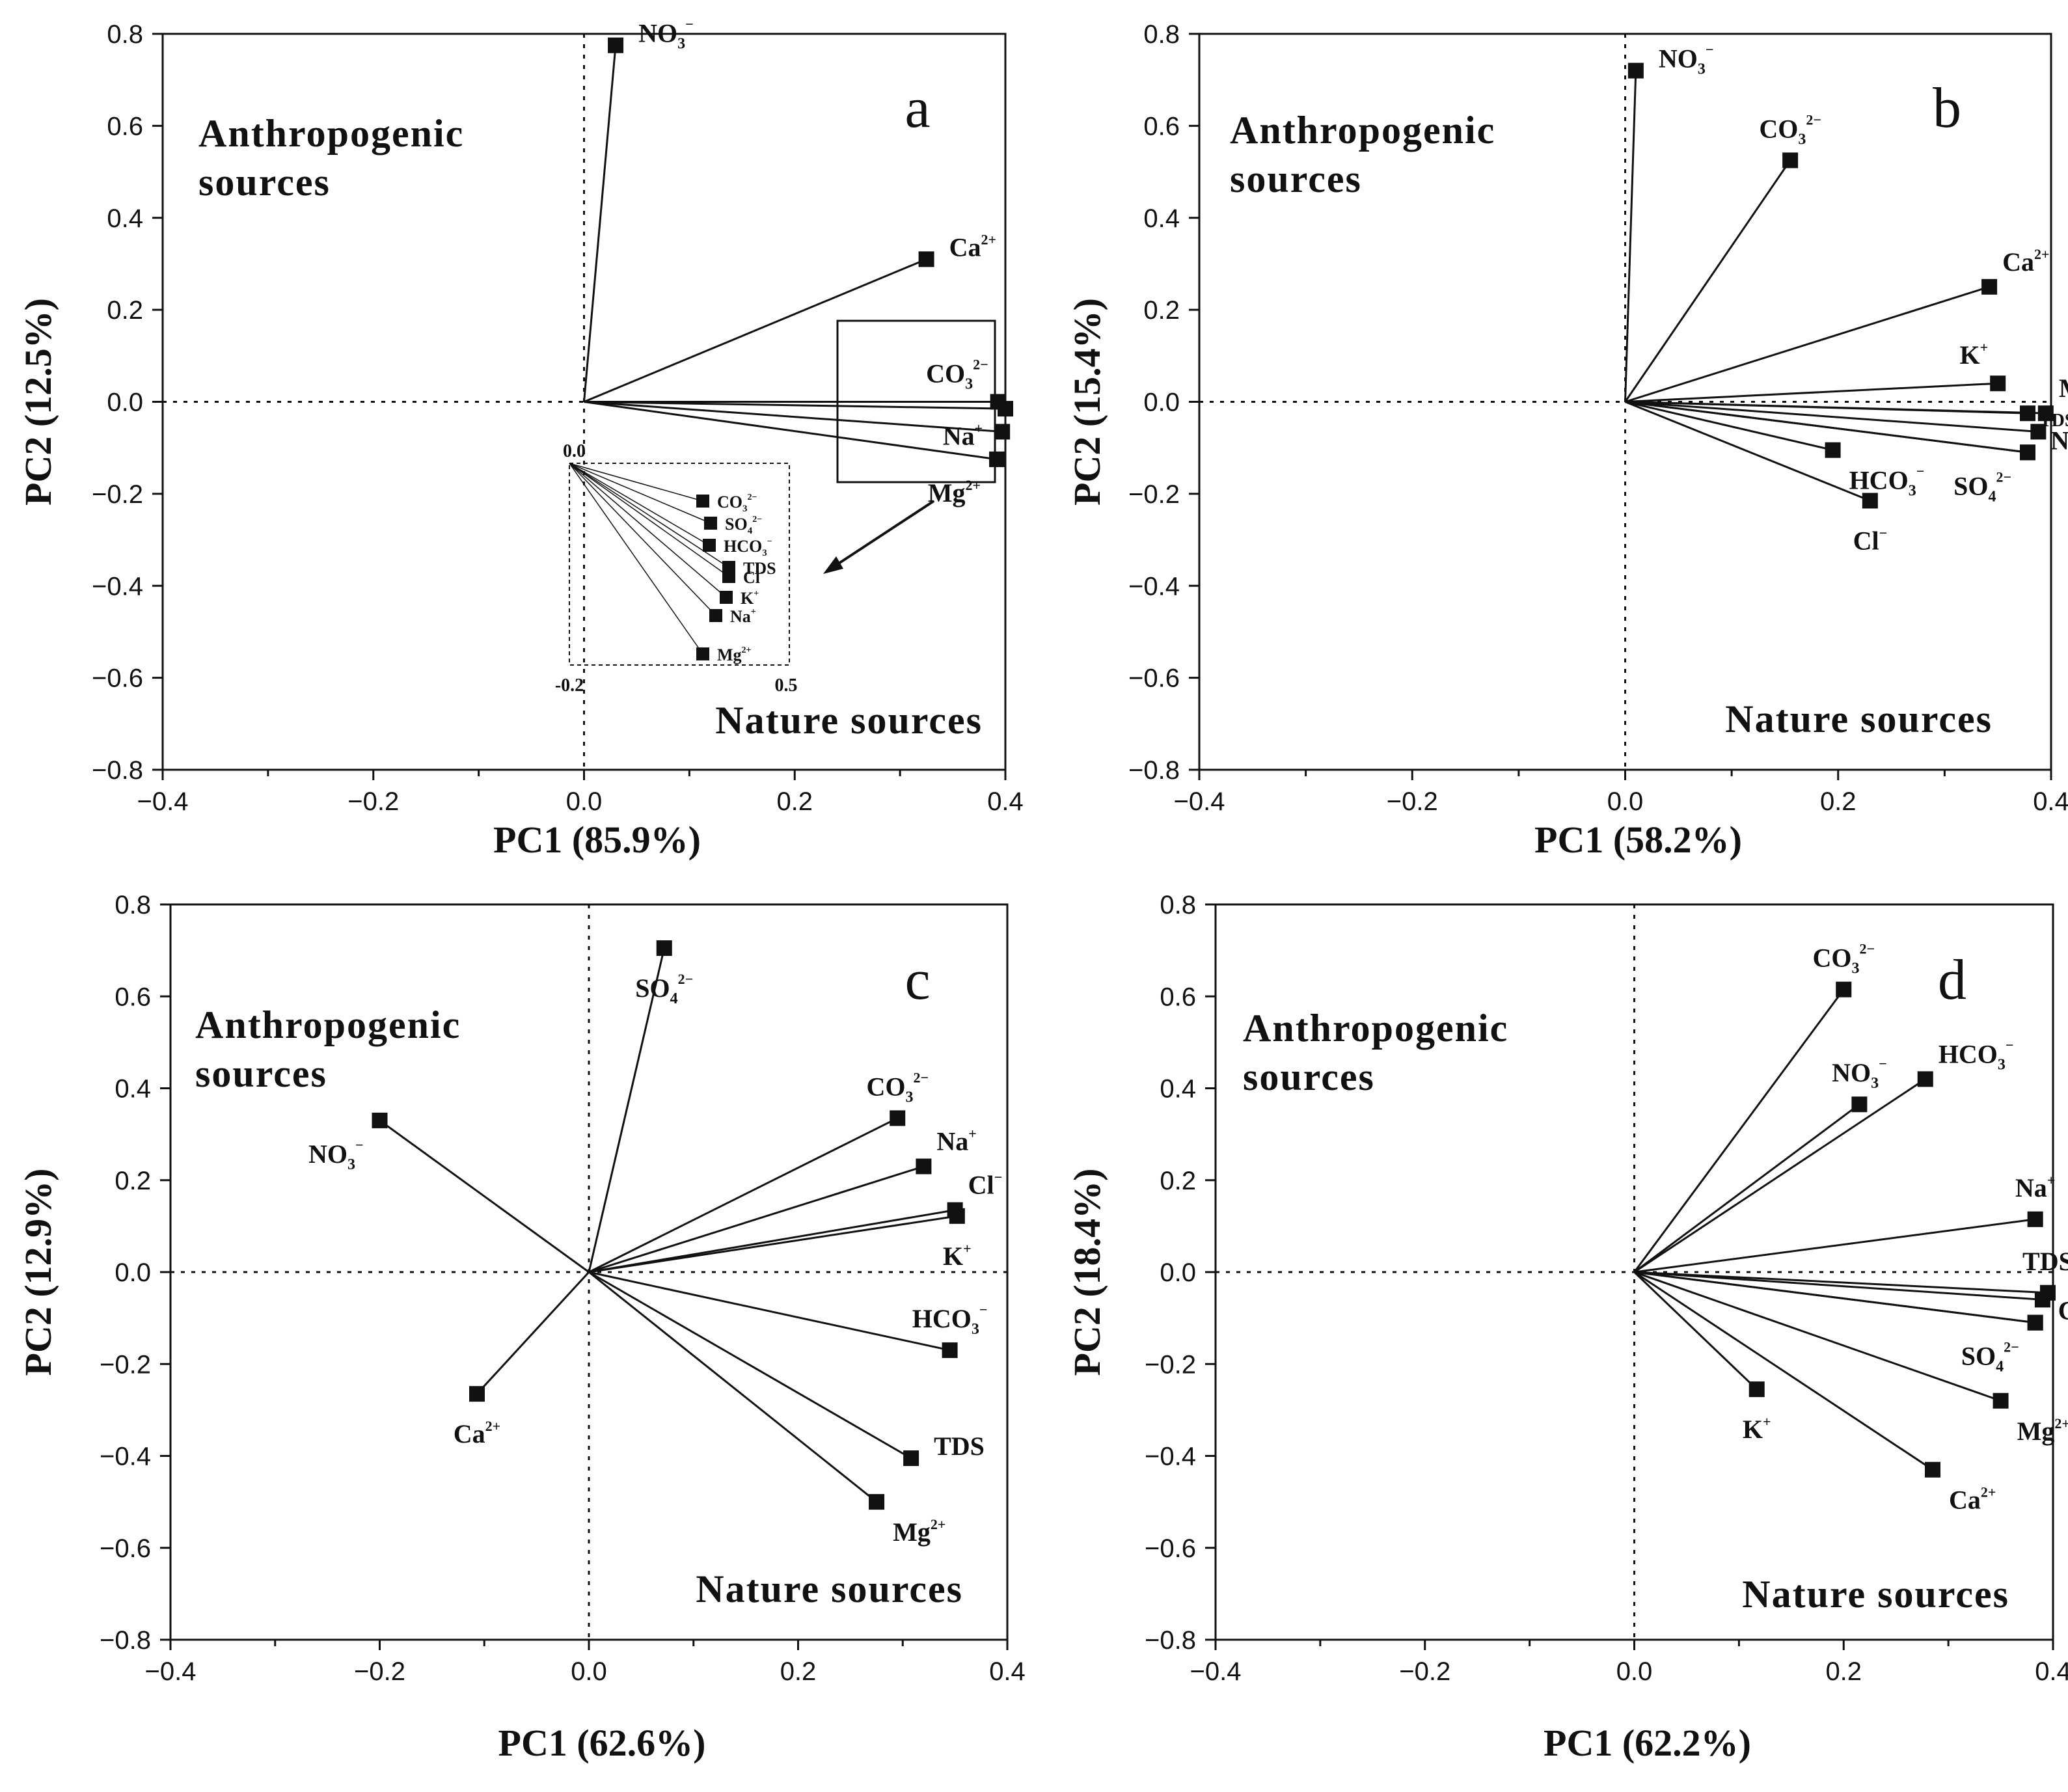  Describe the element at coordinates (602, 1743) in the screenshot. I see `x-axis-label: PC1 (62.6%)` at that location.